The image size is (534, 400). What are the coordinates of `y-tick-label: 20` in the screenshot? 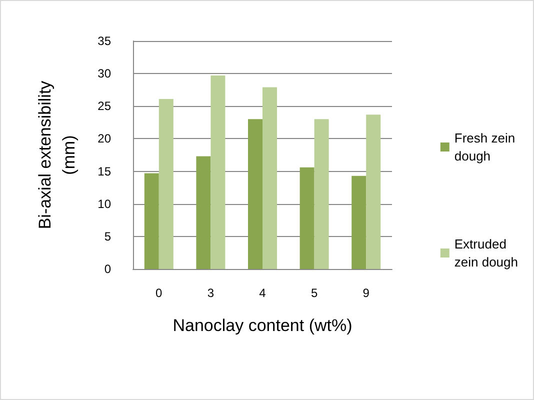 It's located at (105, 139).